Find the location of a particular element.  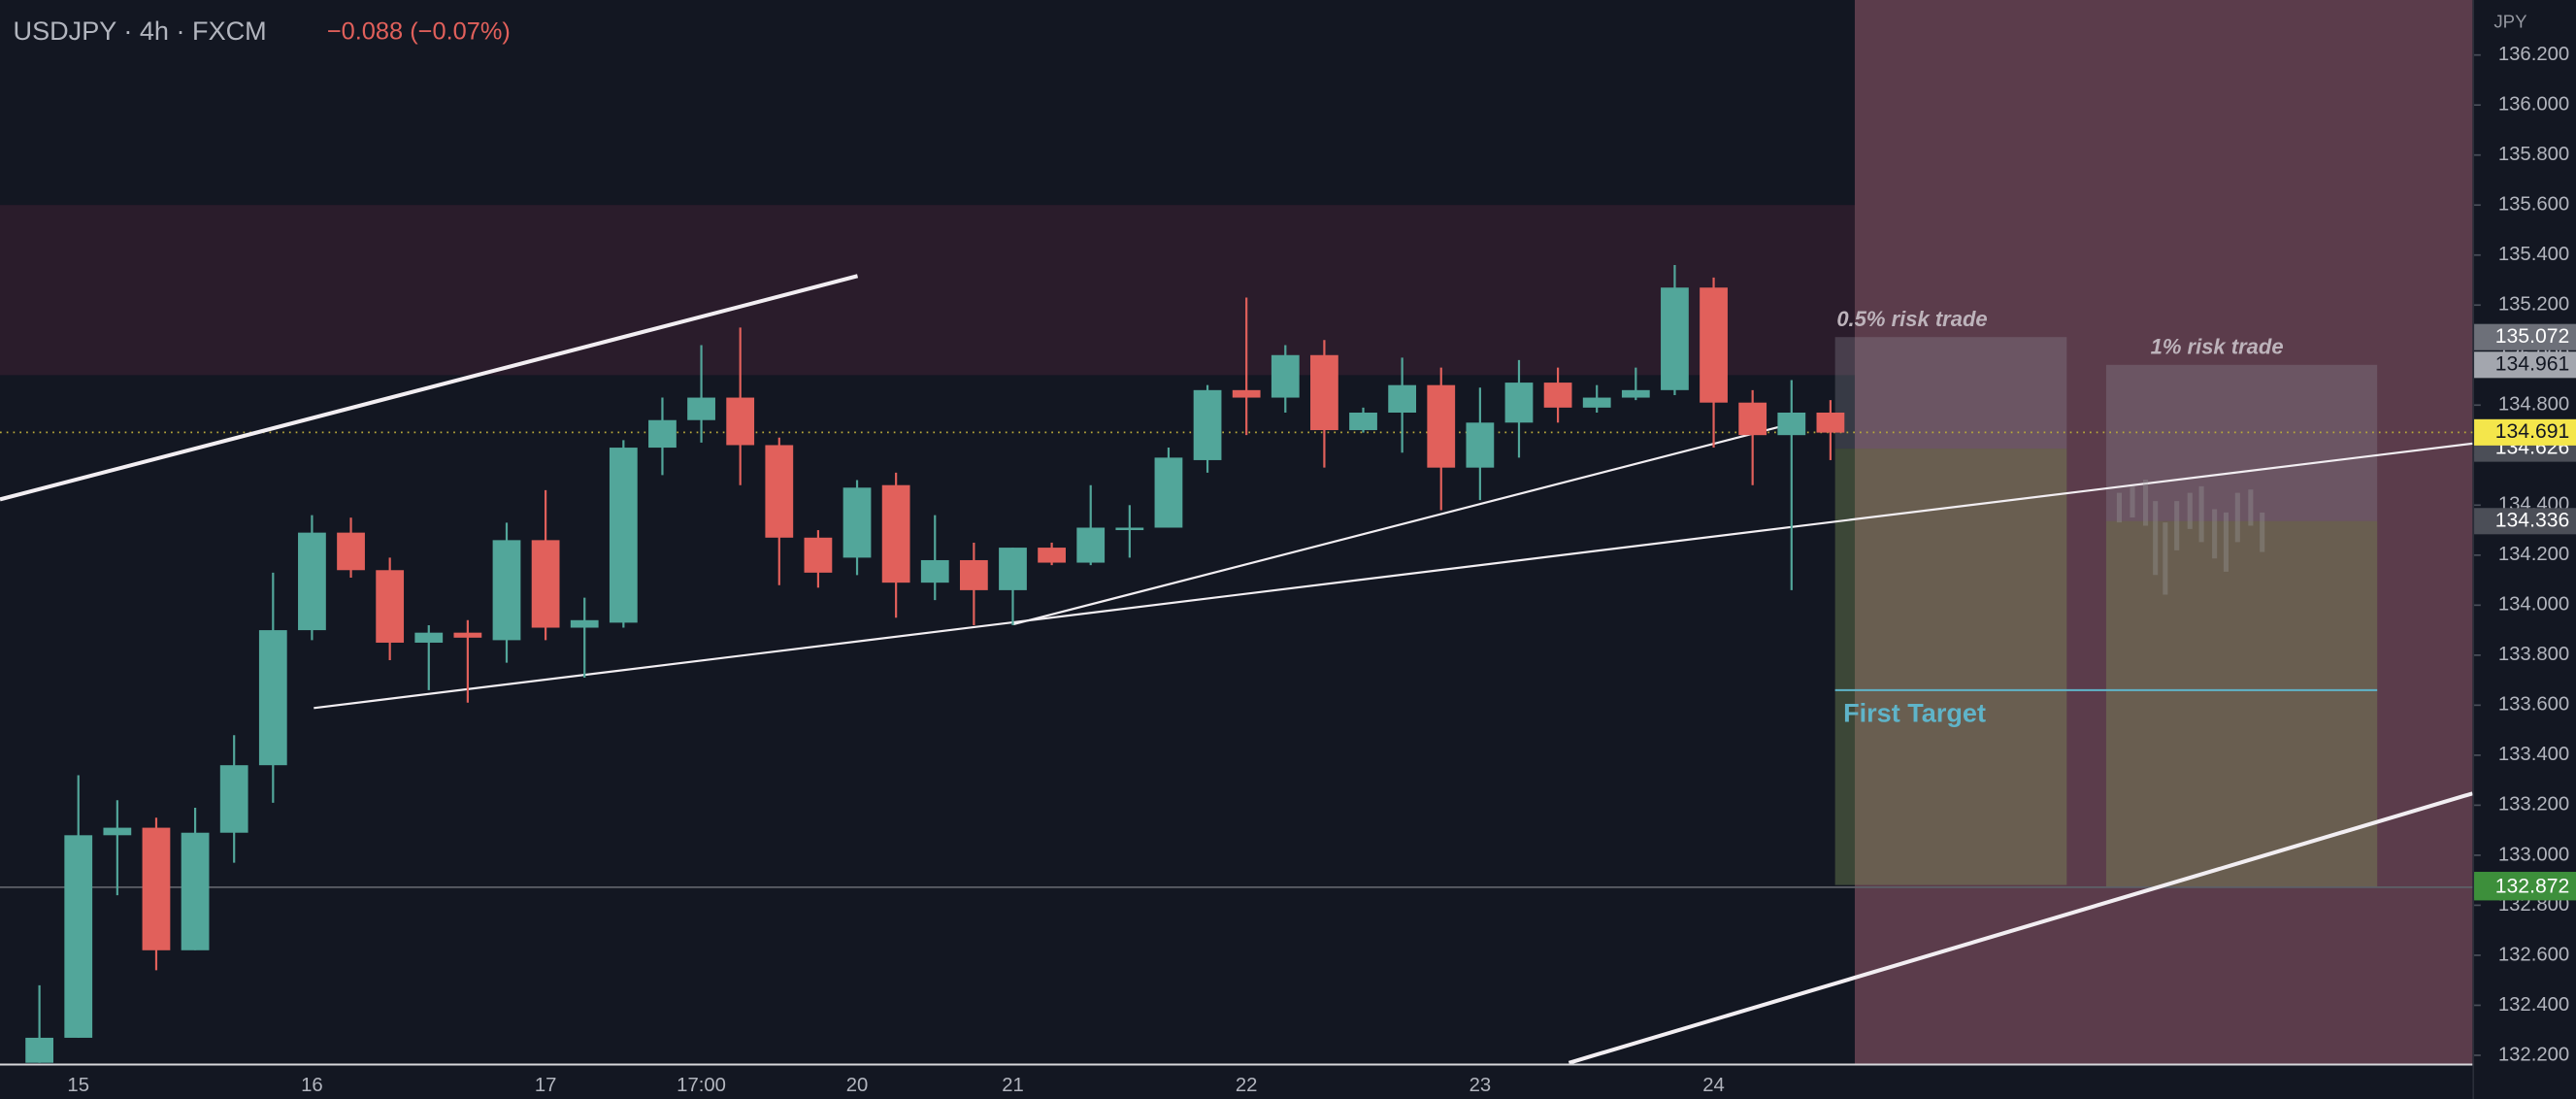

y-tick-label: 134.800 is located at coordinates (2533, 405).